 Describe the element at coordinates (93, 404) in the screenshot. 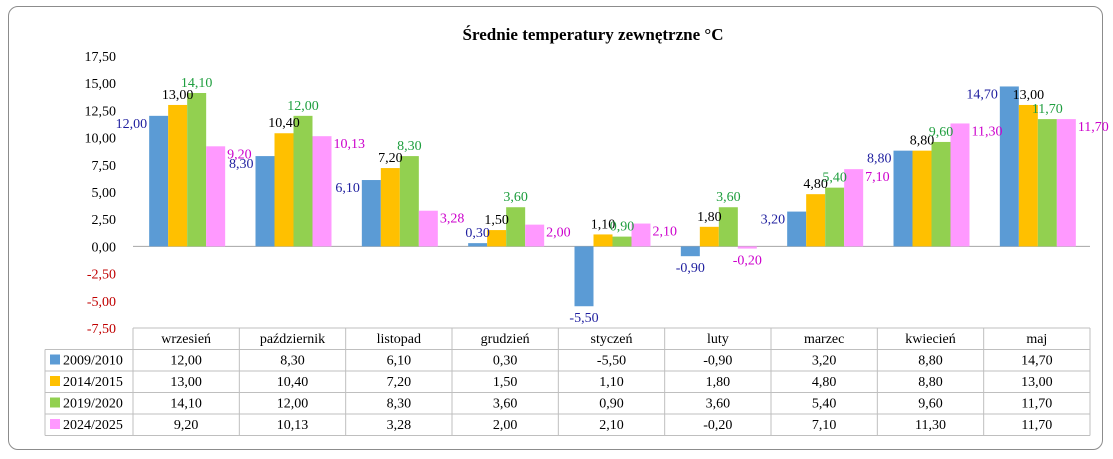

I see `legend-entry: 2019/2020` at that location.